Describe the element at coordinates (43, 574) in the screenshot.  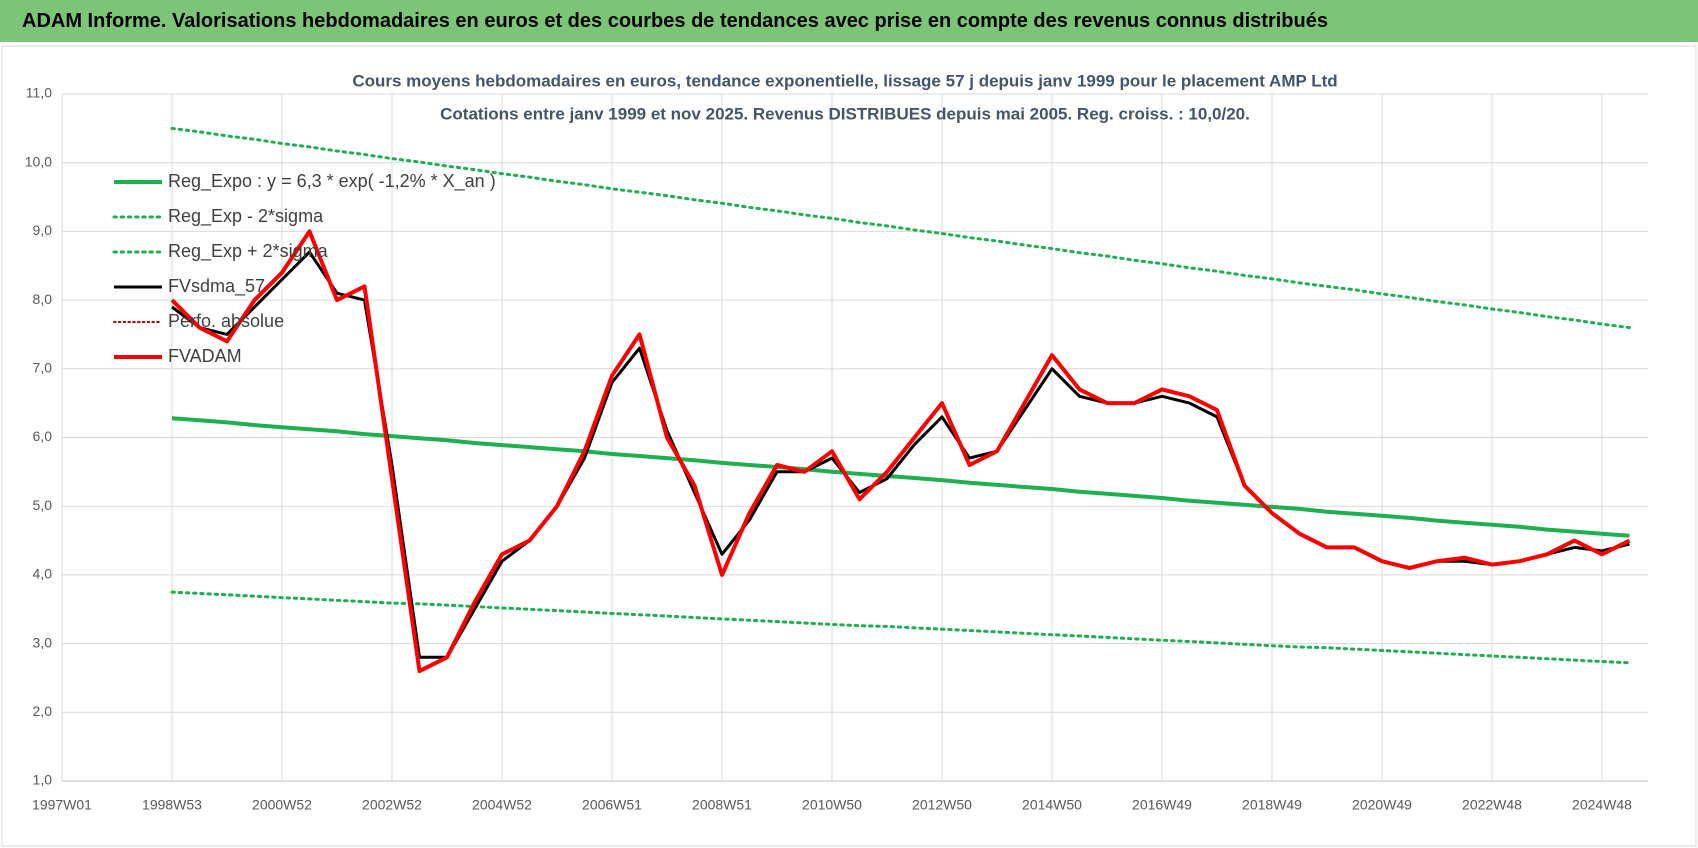
I see `y-tick-label: 4,0` at that location.